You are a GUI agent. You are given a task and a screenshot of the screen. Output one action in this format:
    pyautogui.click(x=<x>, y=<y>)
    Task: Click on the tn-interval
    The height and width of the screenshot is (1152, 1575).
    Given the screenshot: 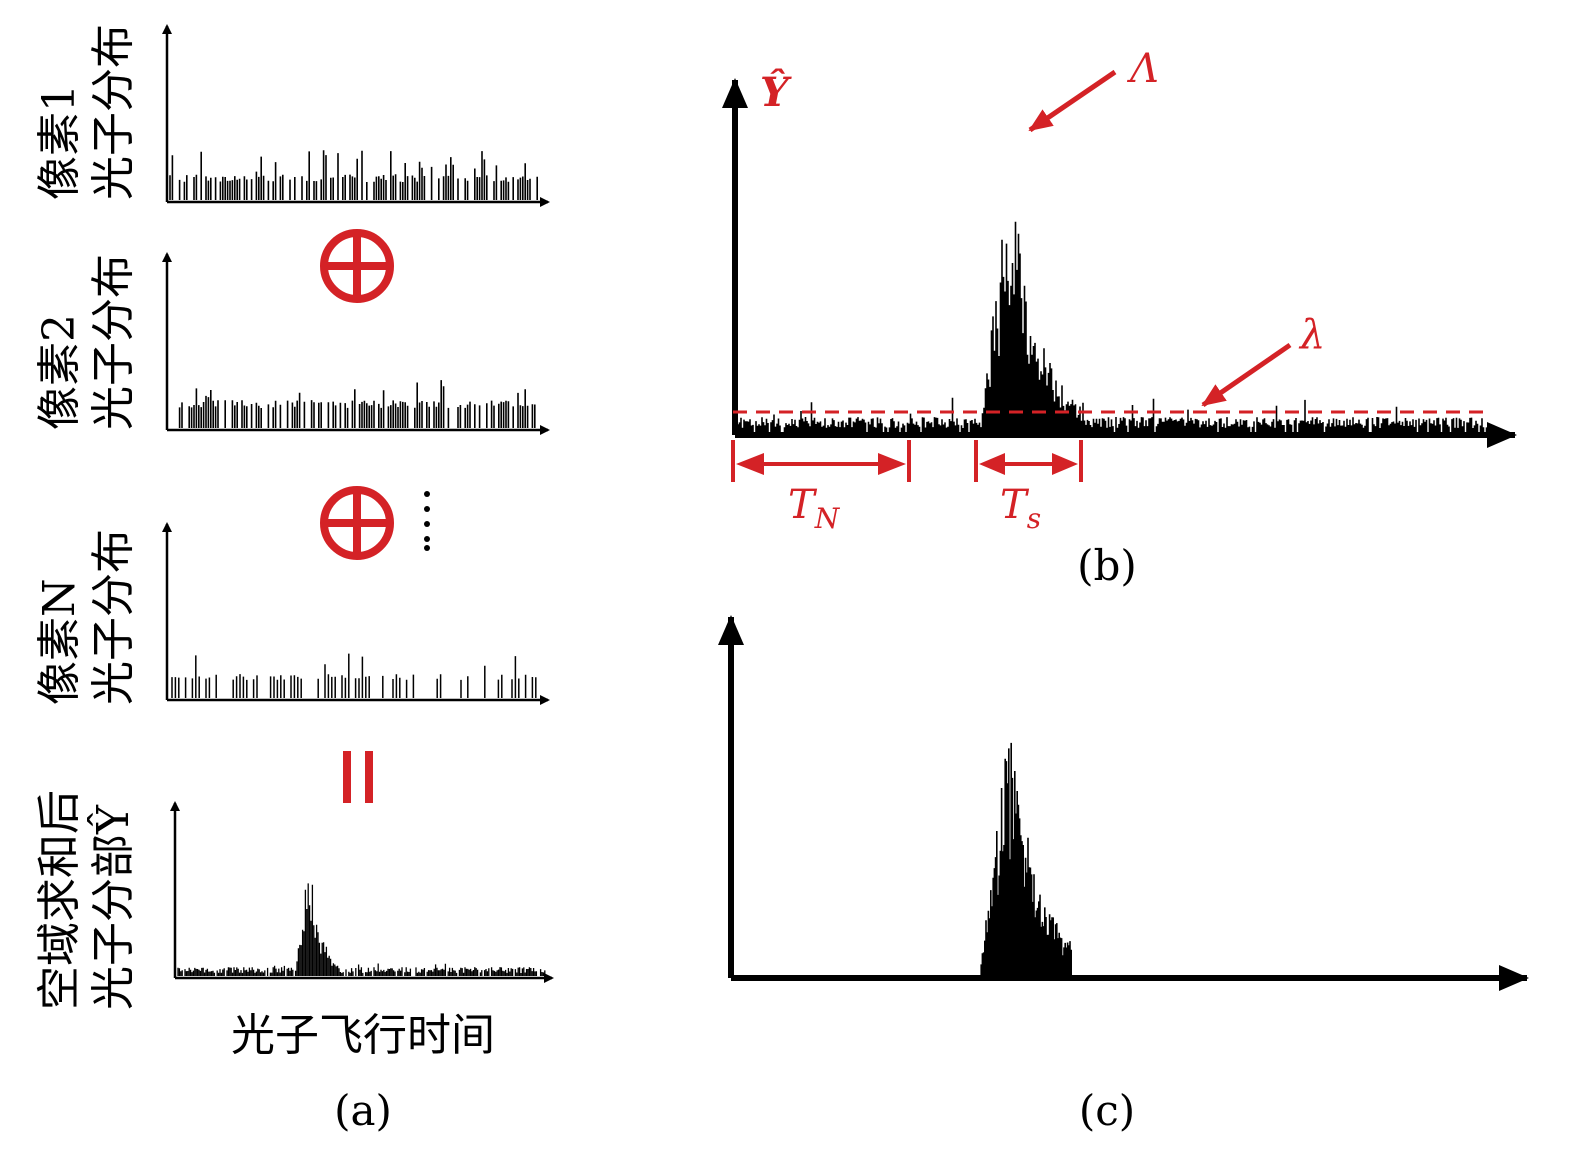 What is the action you would take?
    pyautogui.click(x=821, y=461)
    